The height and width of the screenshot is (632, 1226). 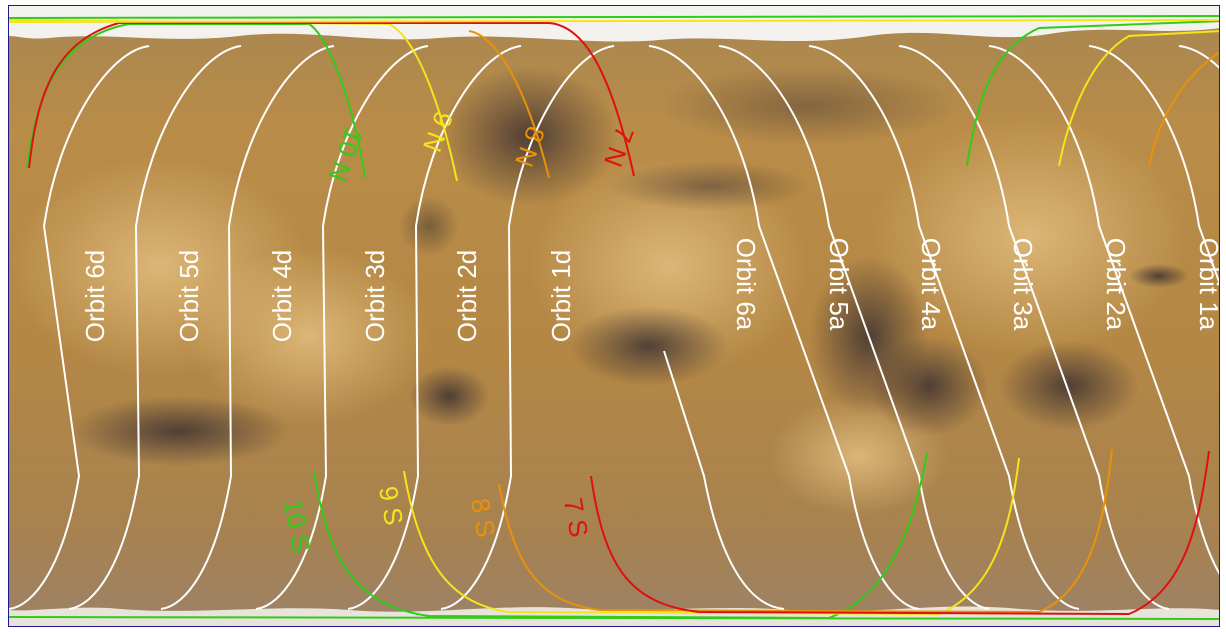 What do you see at coordinates (746, 284) in the screenshot?
I see `orbit-ascending-label: Orbit 6a` at bounding box center [746, 284].